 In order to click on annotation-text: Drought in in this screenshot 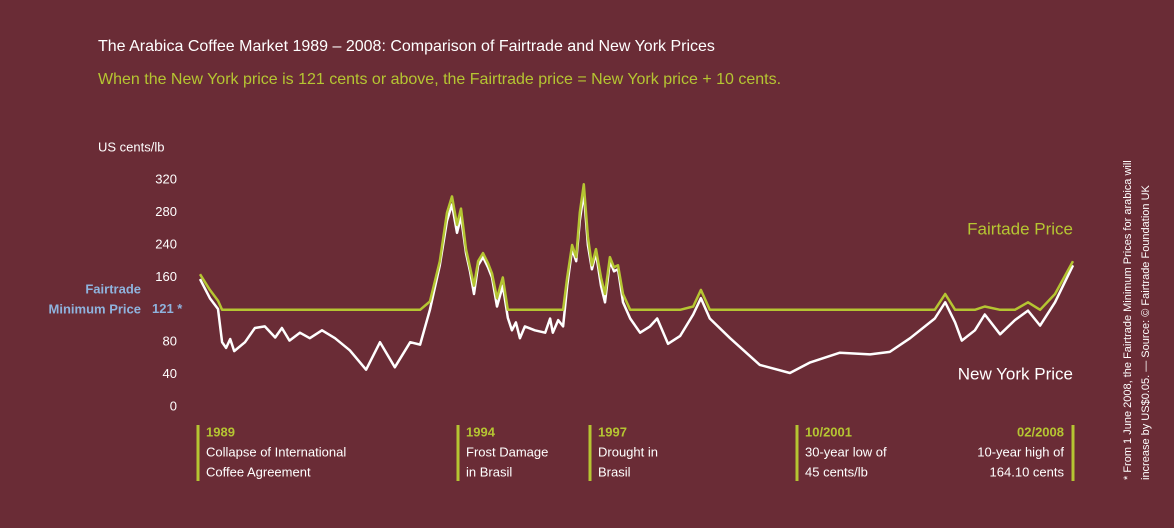, I will do `click(628, 451)`.